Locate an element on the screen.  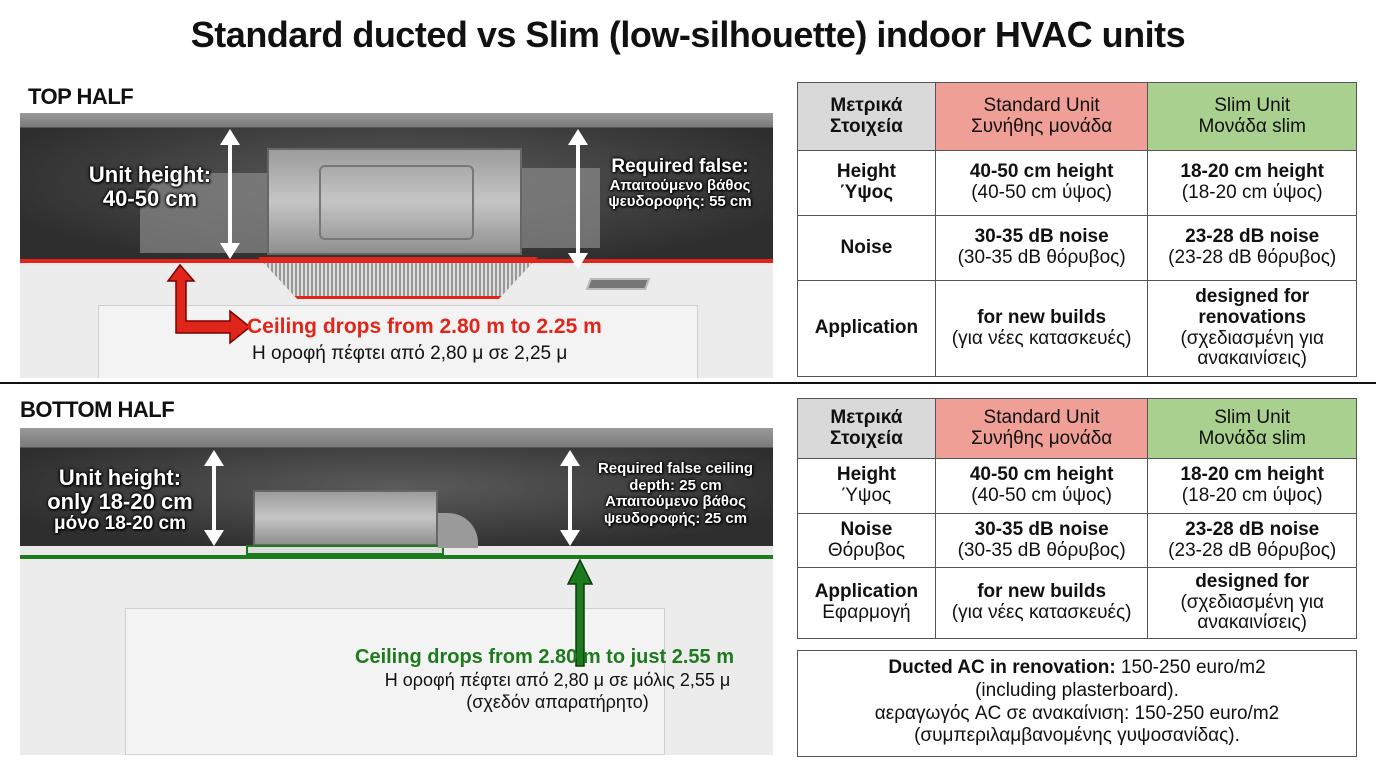
standard-unit is located at coordinates (394, 201).